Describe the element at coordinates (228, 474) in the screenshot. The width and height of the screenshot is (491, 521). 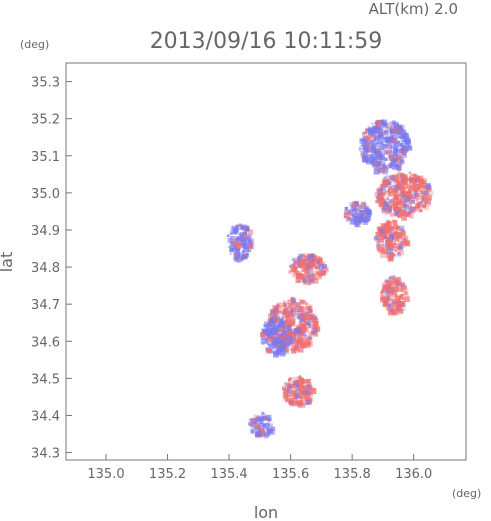
I see `x-tick-label: 135.4` at that location.